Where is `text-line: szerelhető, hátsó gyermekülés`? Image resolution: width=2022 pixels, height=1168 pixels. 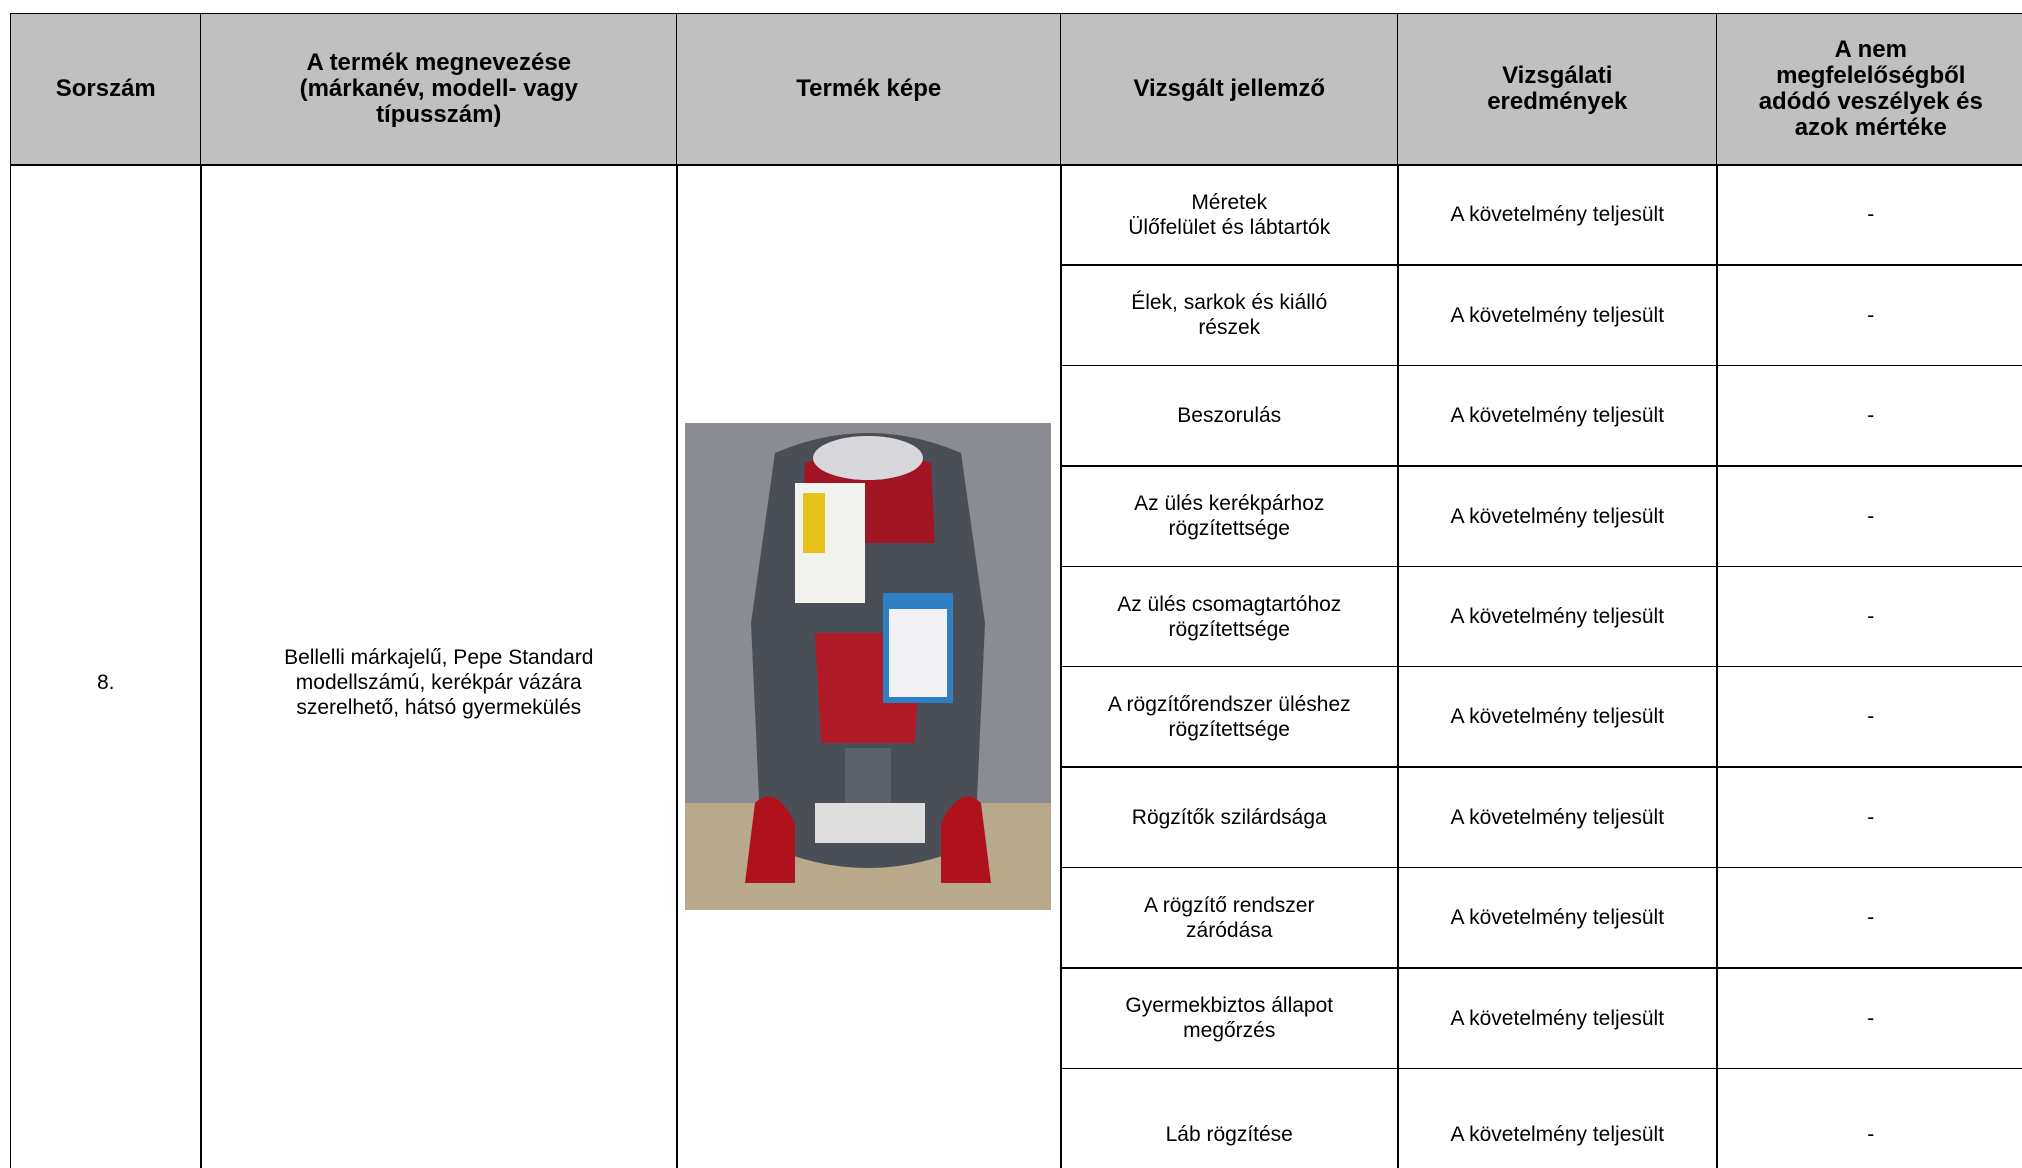 text-line: szerelhető, hátsó gyermekülés is located at coordinates (439, 708).